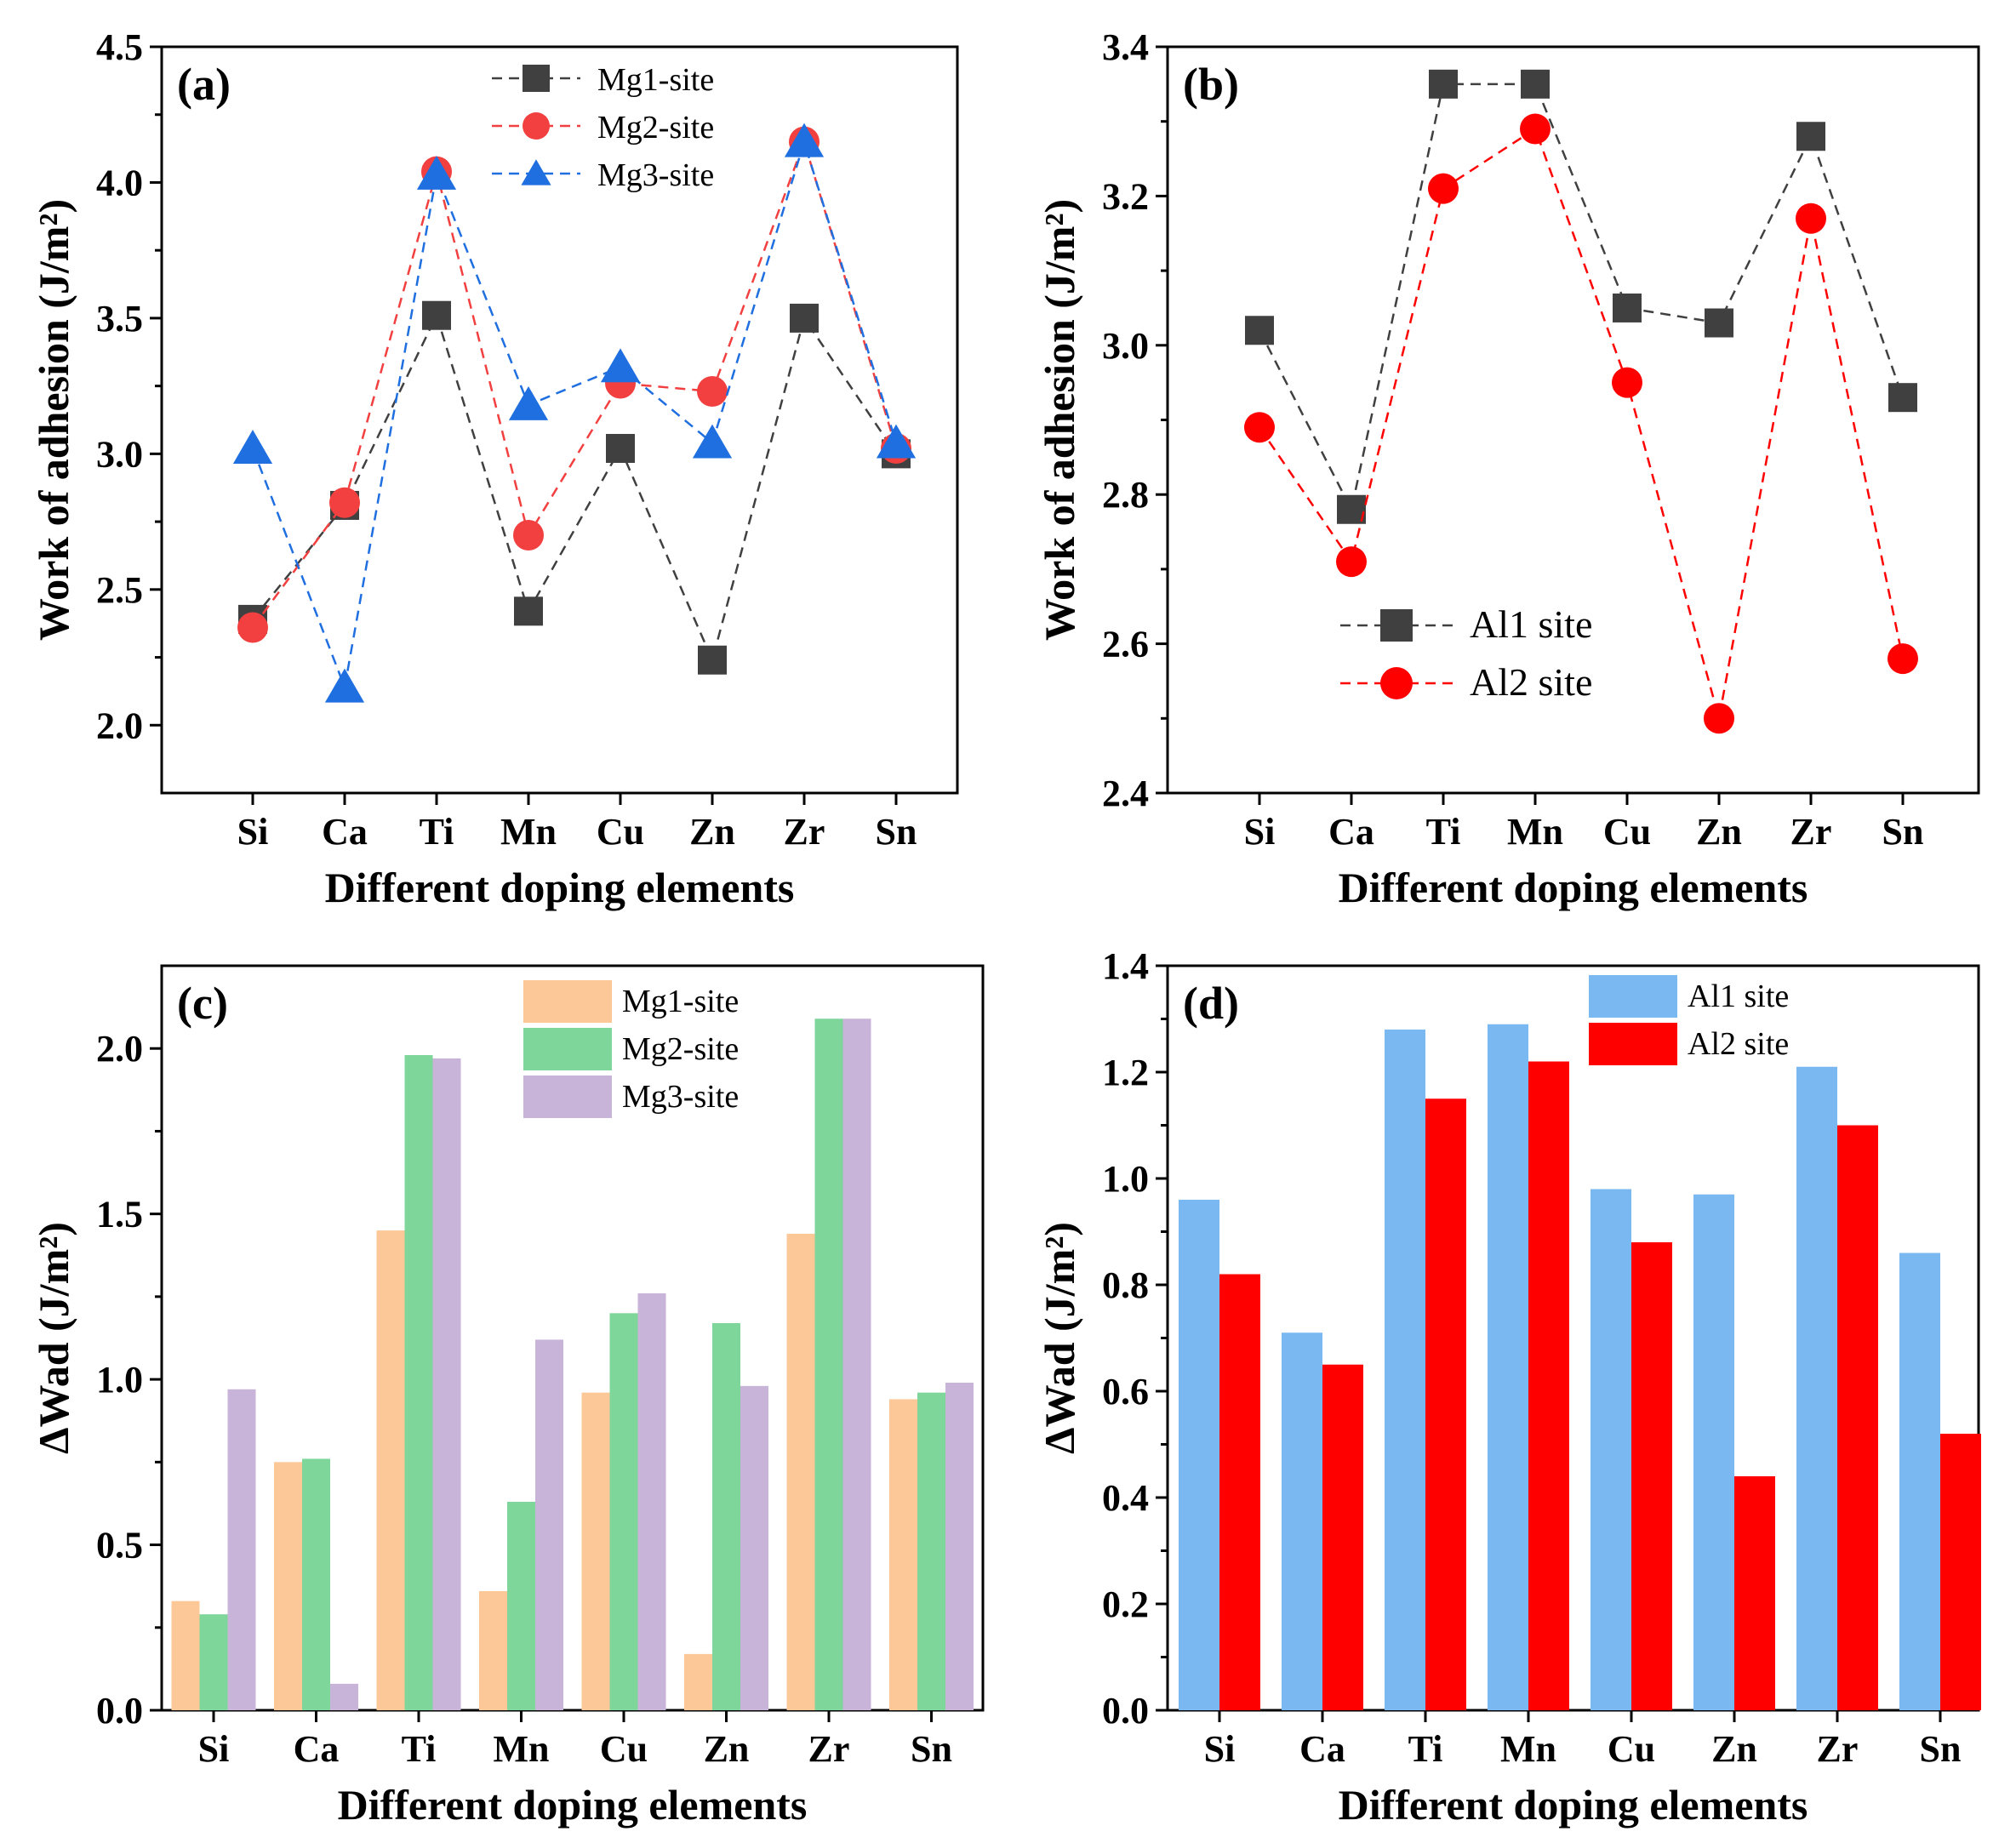  Describe the element at coordinates (53, 420) in the screenshot. I see `y-axis-title: Work of adhesion (J/m²)` at that location.